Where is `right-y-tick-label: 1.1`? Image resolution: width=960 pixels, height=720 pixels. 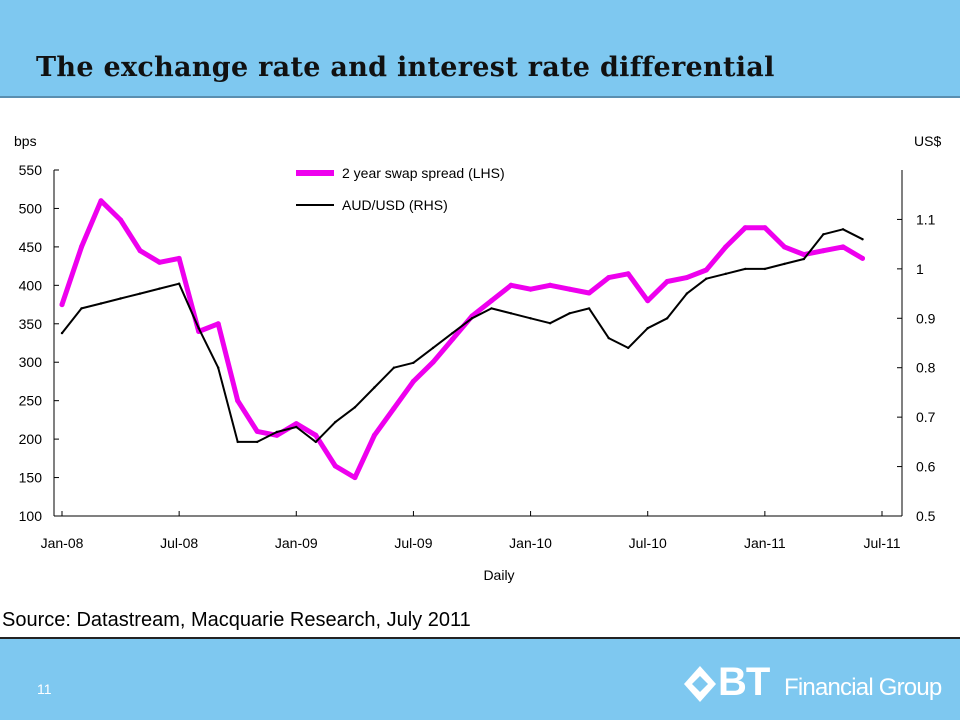
right-y-tick-label: 1.1 is located at coordinates (926, 219).